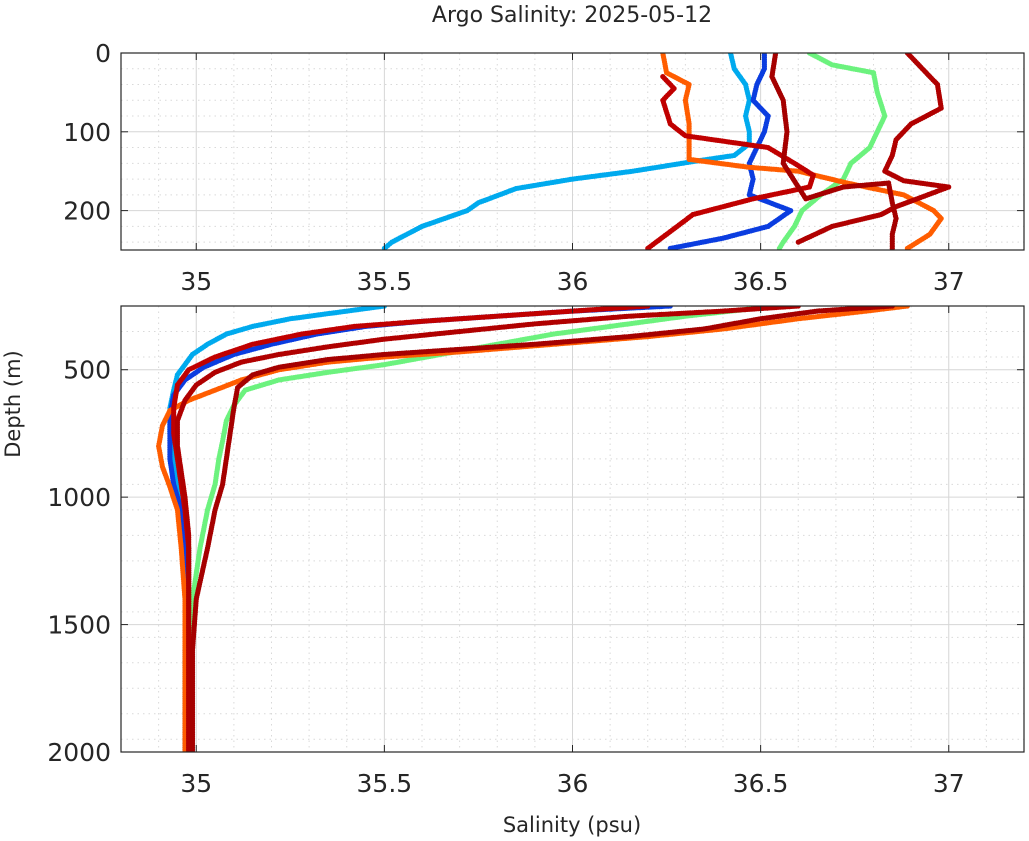  What do you see at coordinates (87, 211) in the screenshot?
I see `y-tick-label: 200` at bounding box center [87, 211].